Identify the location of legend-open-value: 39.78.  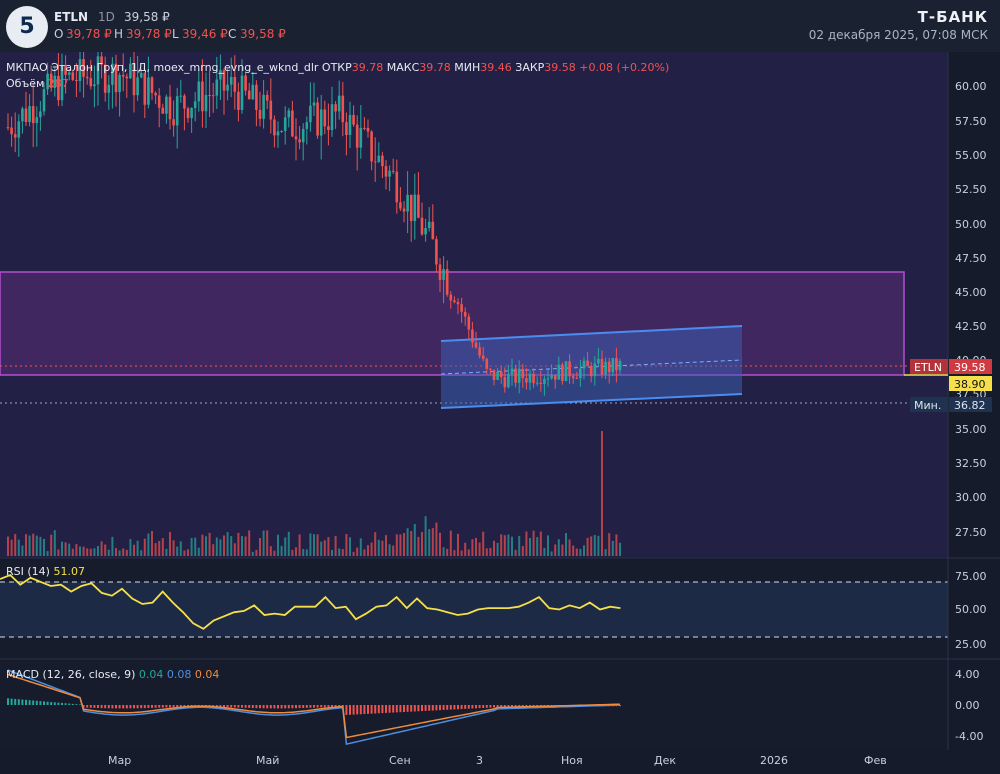
(367, 67).